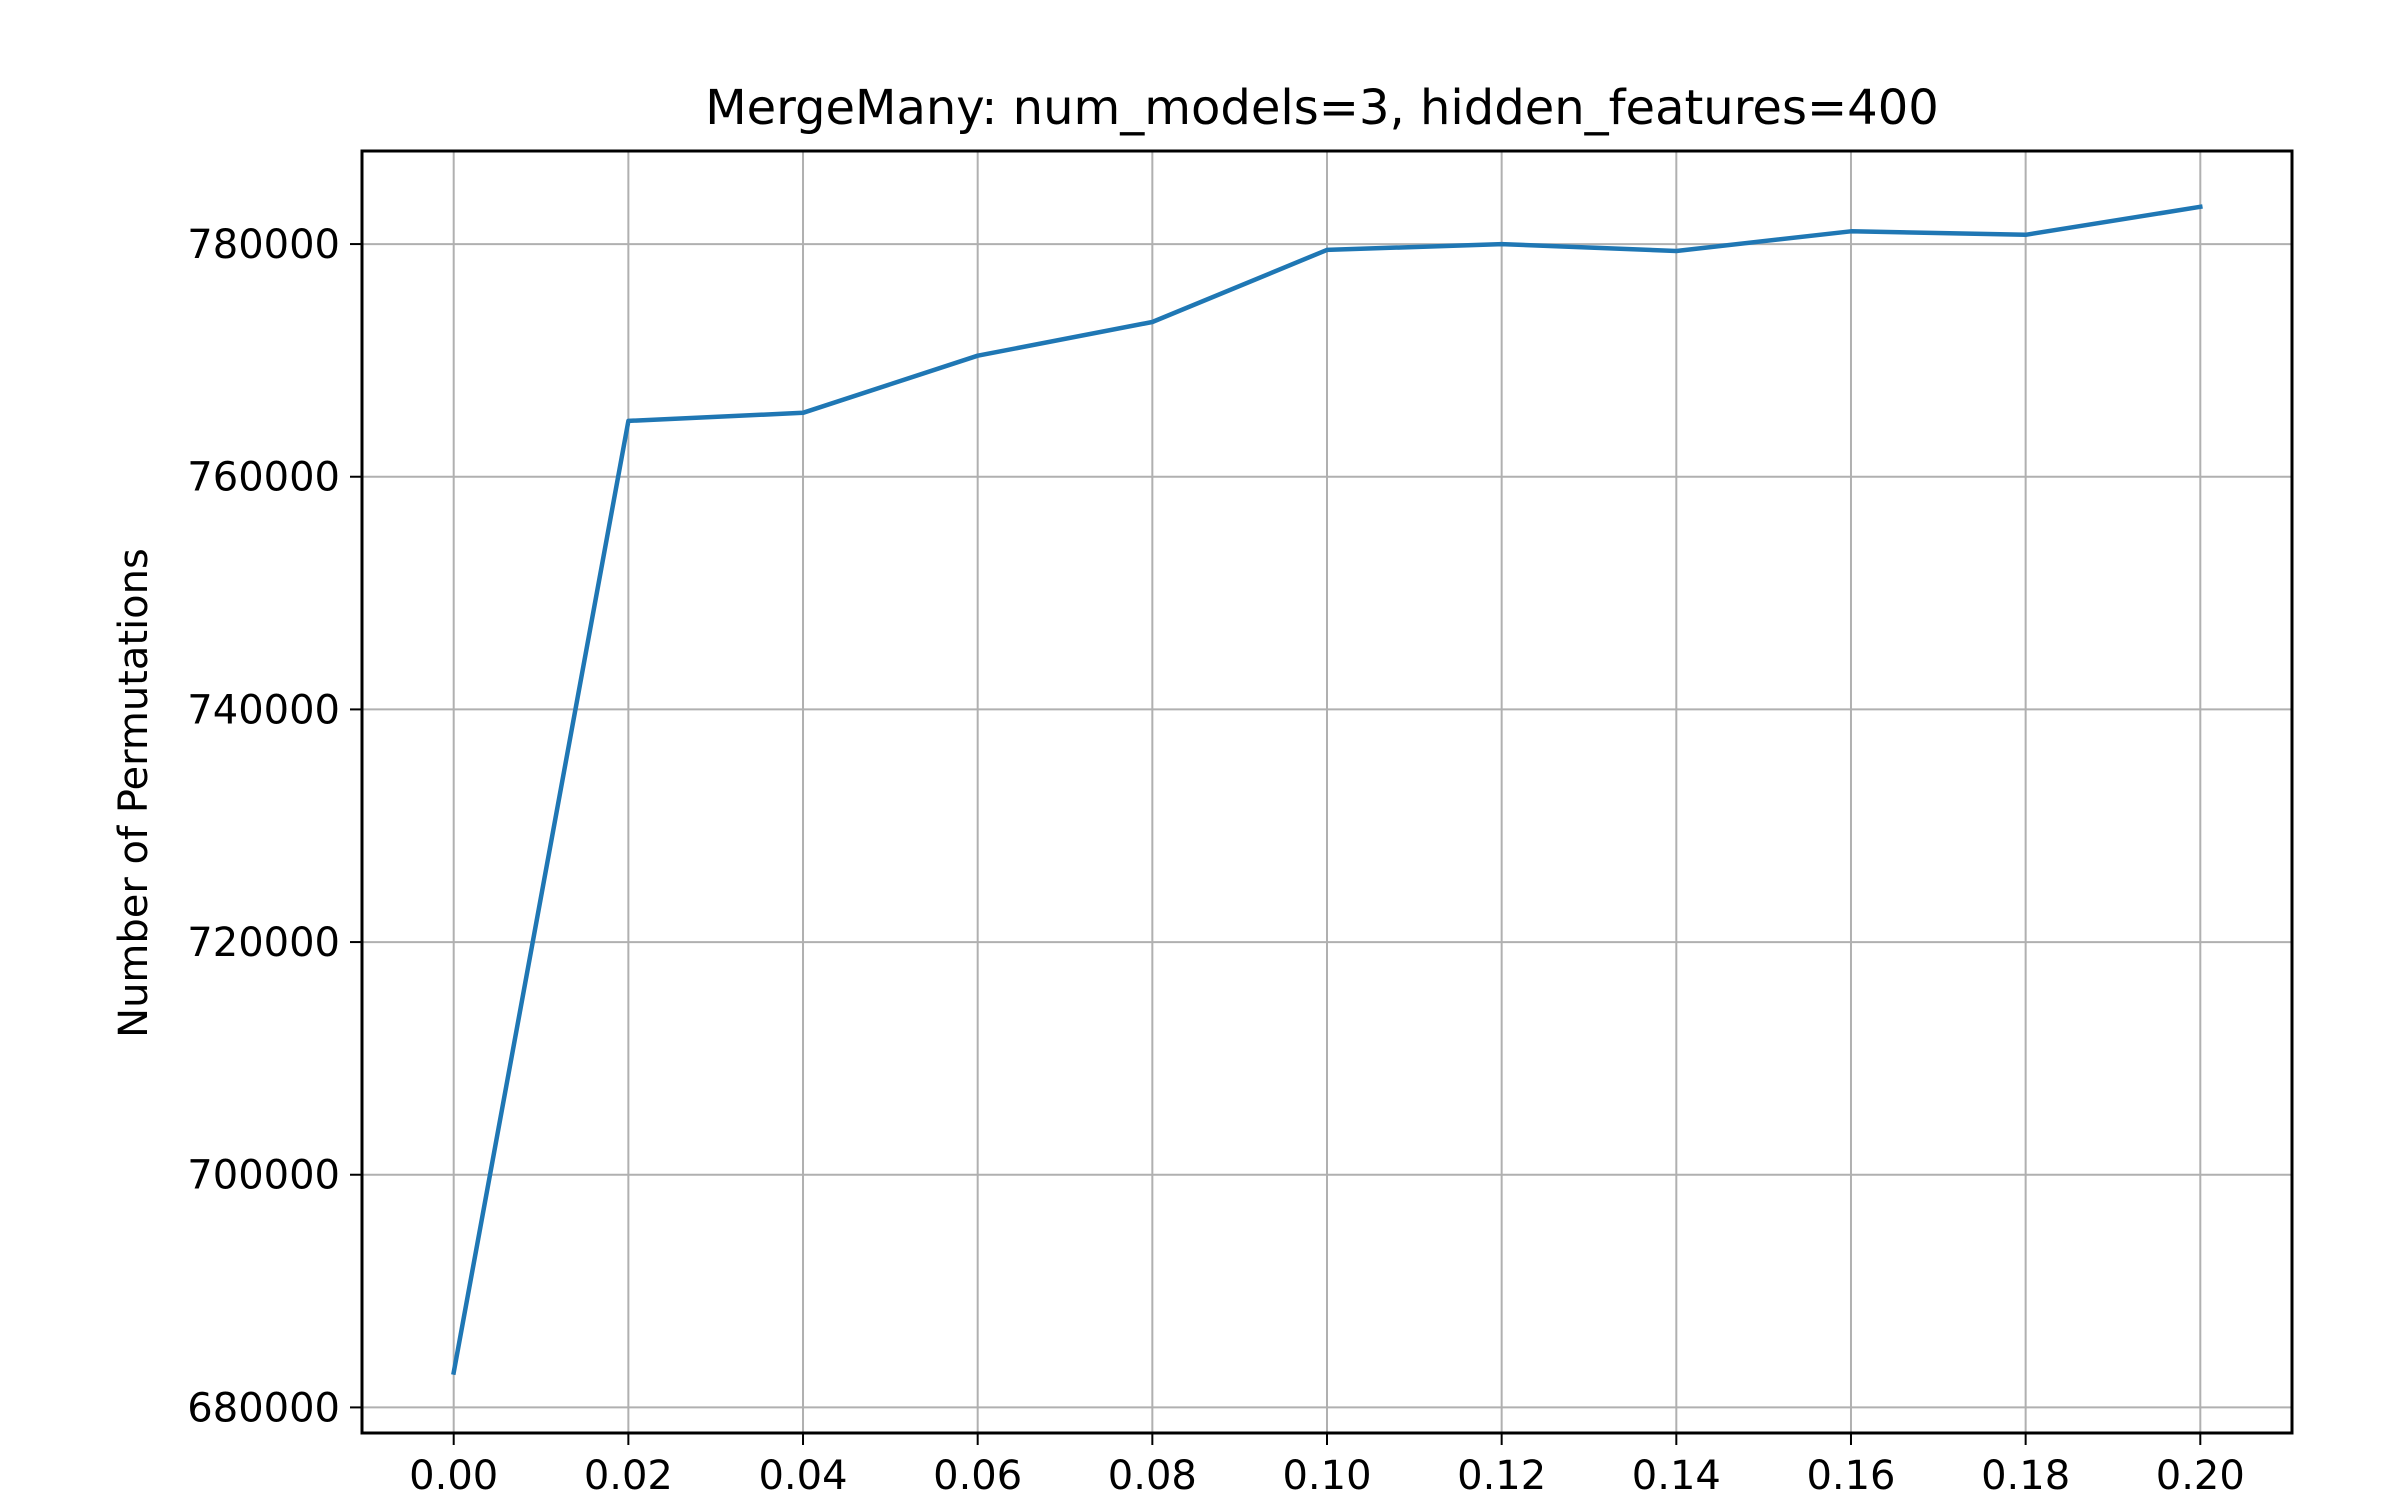  I want to click on x-tick-label: 0.12, so click(1501, 1476).